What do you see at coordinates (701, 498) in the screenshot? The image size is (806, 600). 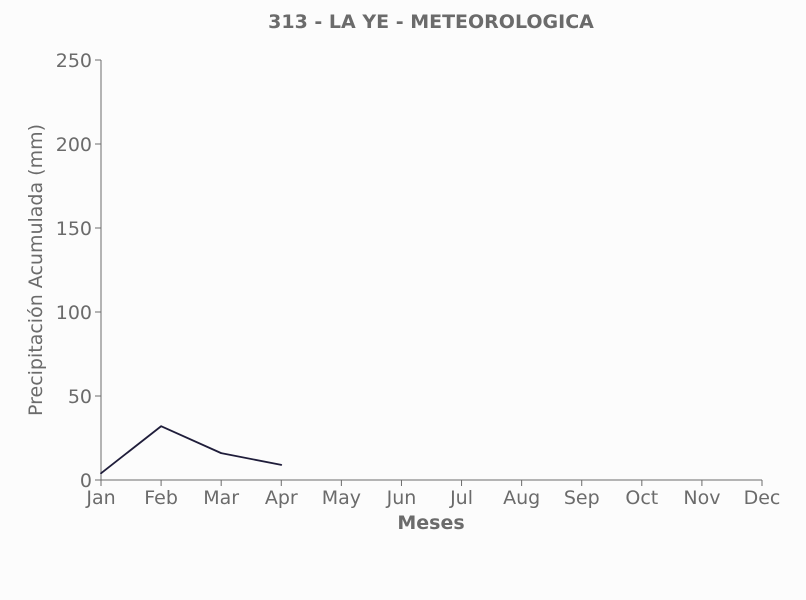 I see `x-tick-label: Nov` at bounding box center [701, 498].